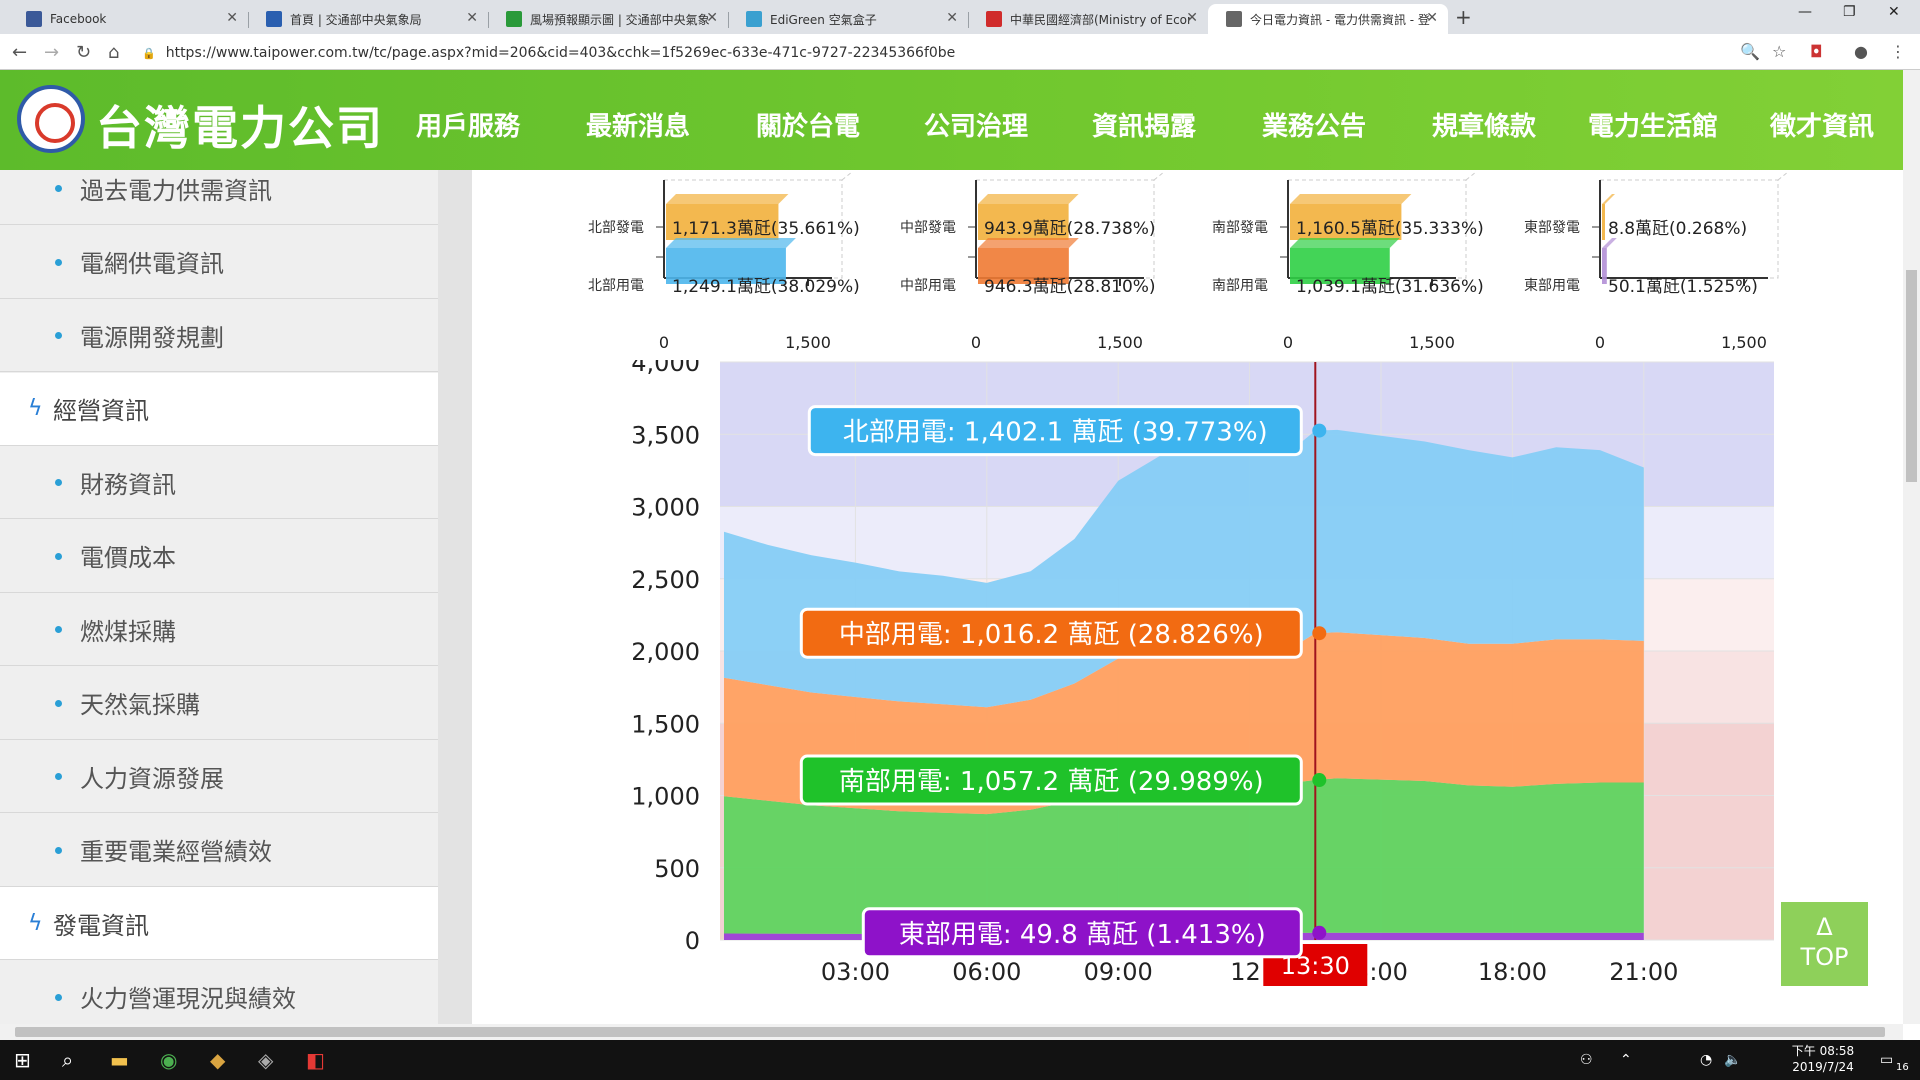 The image size is (1920, 1080). Describe the element at coordinates (128, 19) in the screenshot. I see `browser-tab: Facebook ✕` at that location.